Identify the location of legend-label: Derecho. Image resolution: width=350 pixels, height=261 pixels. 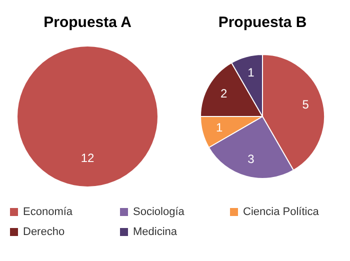
(44, 232).